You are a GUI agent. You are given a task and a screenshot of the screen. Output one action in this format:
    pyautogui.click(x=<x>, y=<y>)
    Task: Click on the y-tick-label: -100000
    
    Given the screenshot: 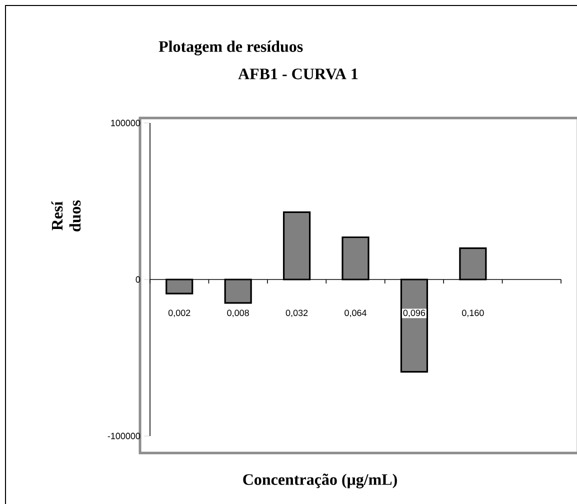 What is the action you would take?
    pyautogui.click(x=124, y=436)
    